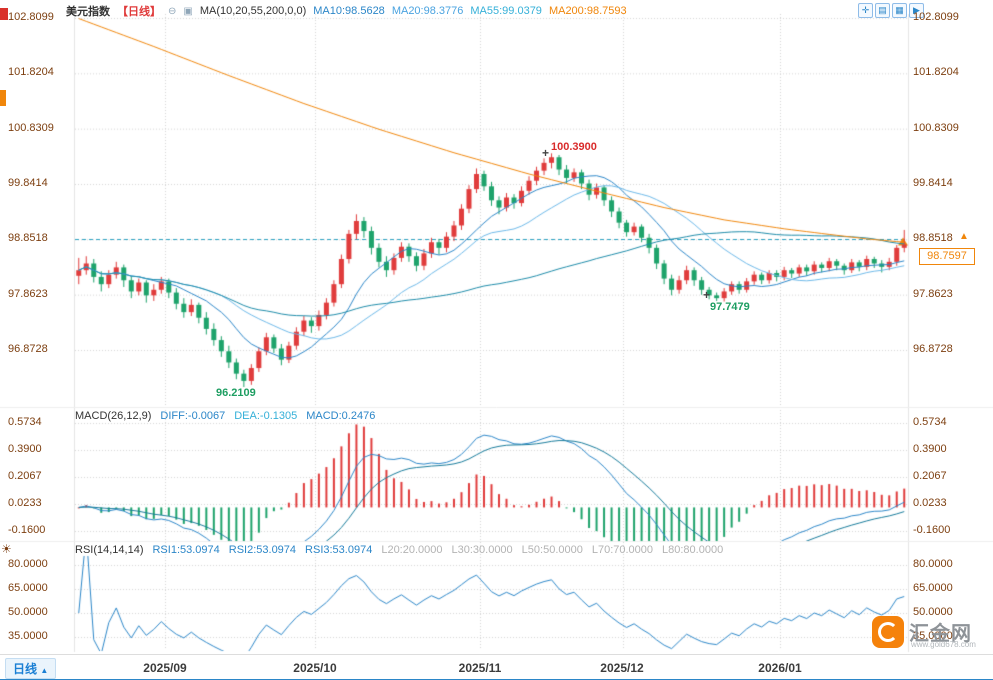  I want to click on macd-value: MACD:0.2476, so click(341, 416).